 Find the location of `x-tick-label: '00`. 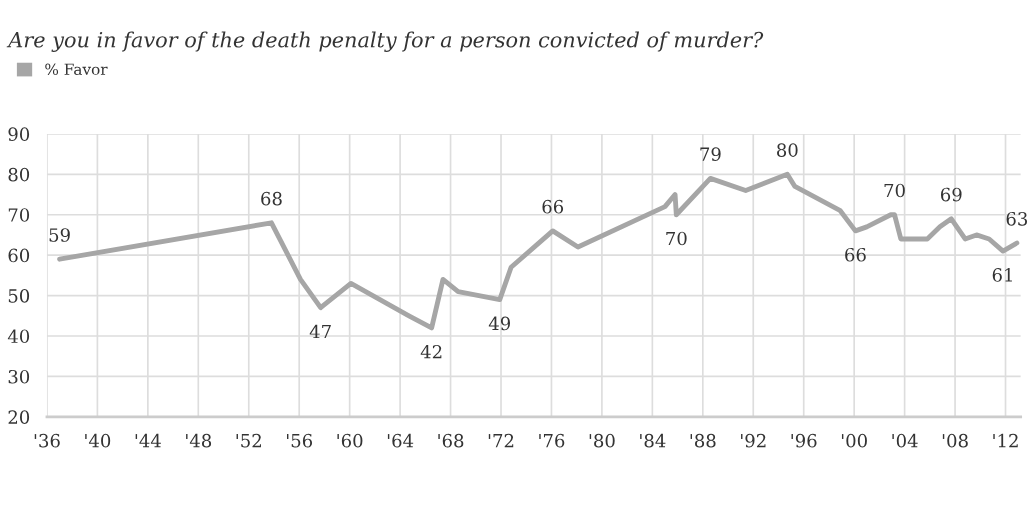

x-tick-label: '00 is located at coordinates (854, 440).